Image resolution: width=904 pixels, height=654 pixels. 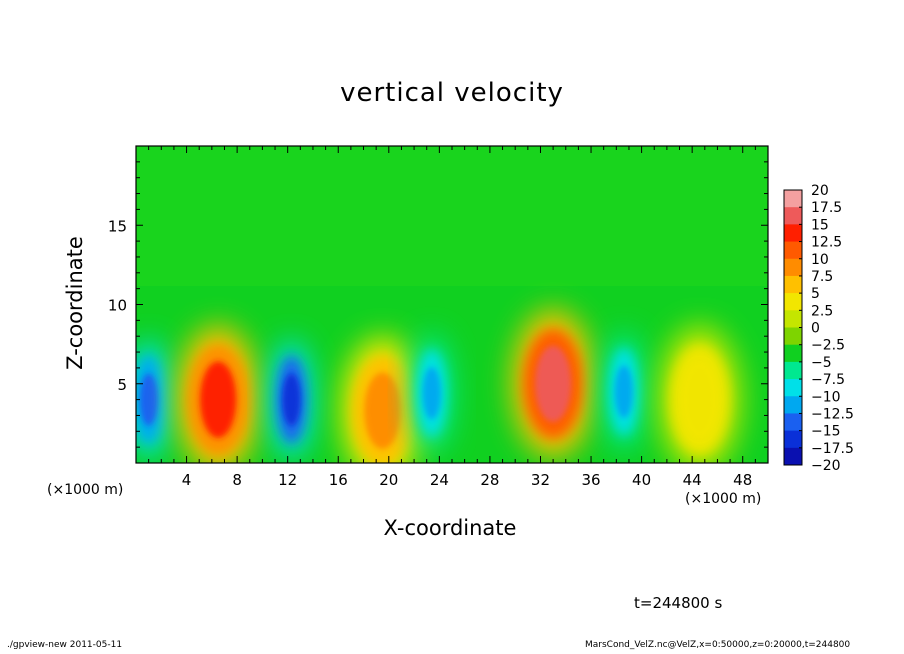 I want to click on chart-title: vertical velocity, so click(x=452, y=93).